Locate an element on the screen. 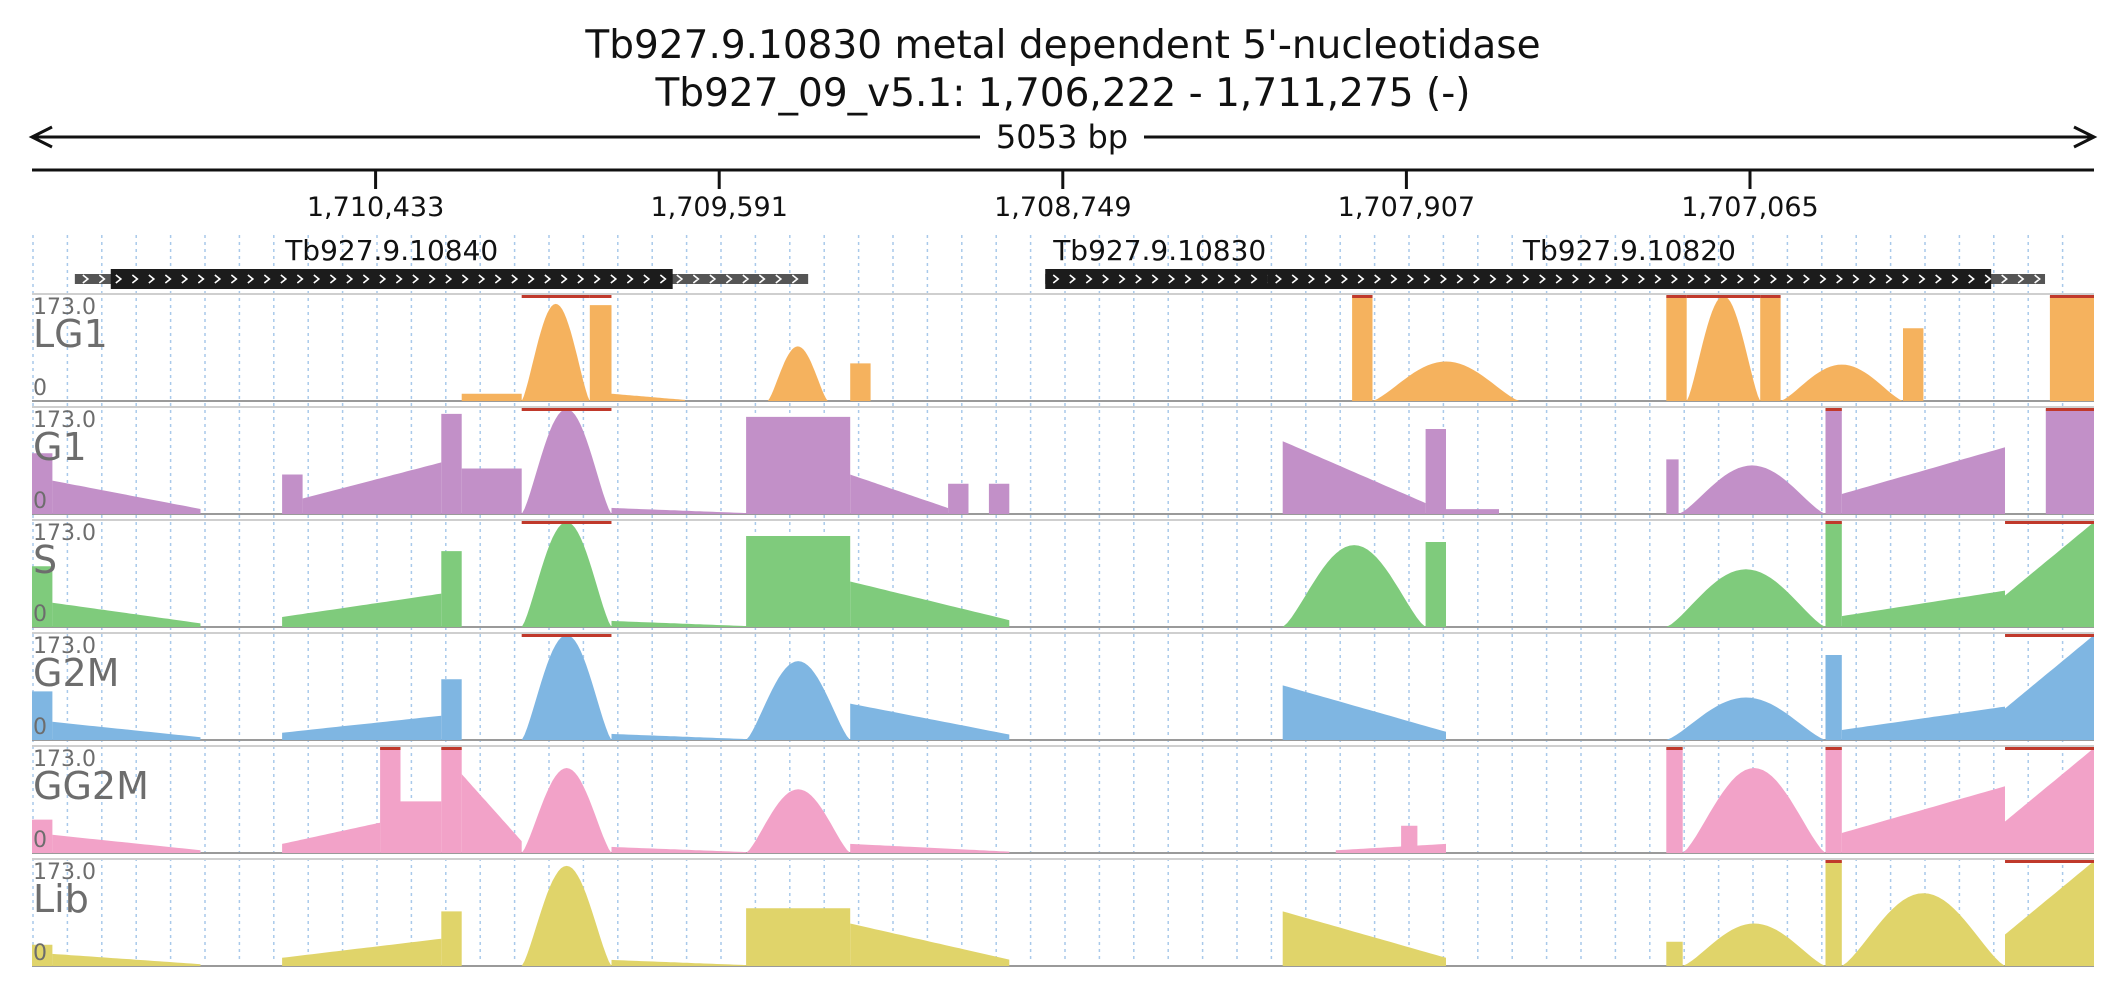 This screenshot has width=2126, height=1000. x-tick-label: 1,709,591 is located at coordinates (718, 207).